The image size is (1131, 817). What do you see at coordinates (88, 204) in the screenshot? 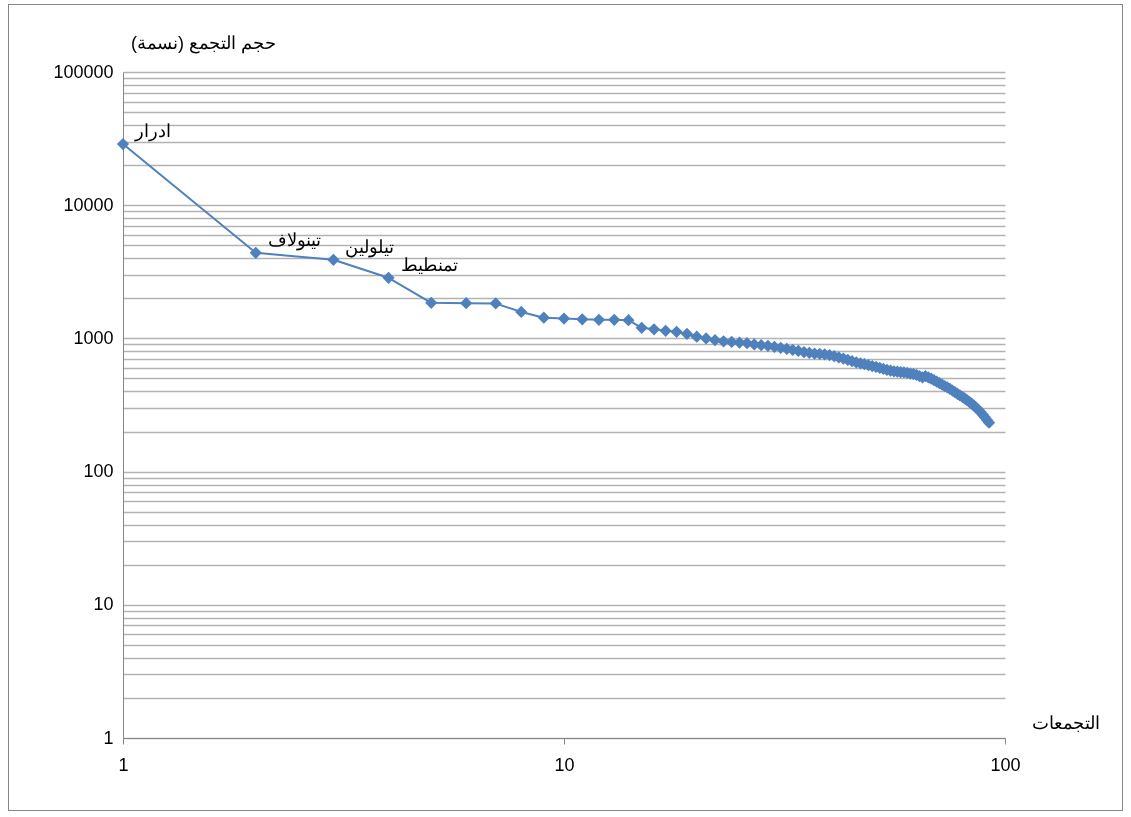
I see `y-tick-label: 10000` at bounding box center [88, 204].